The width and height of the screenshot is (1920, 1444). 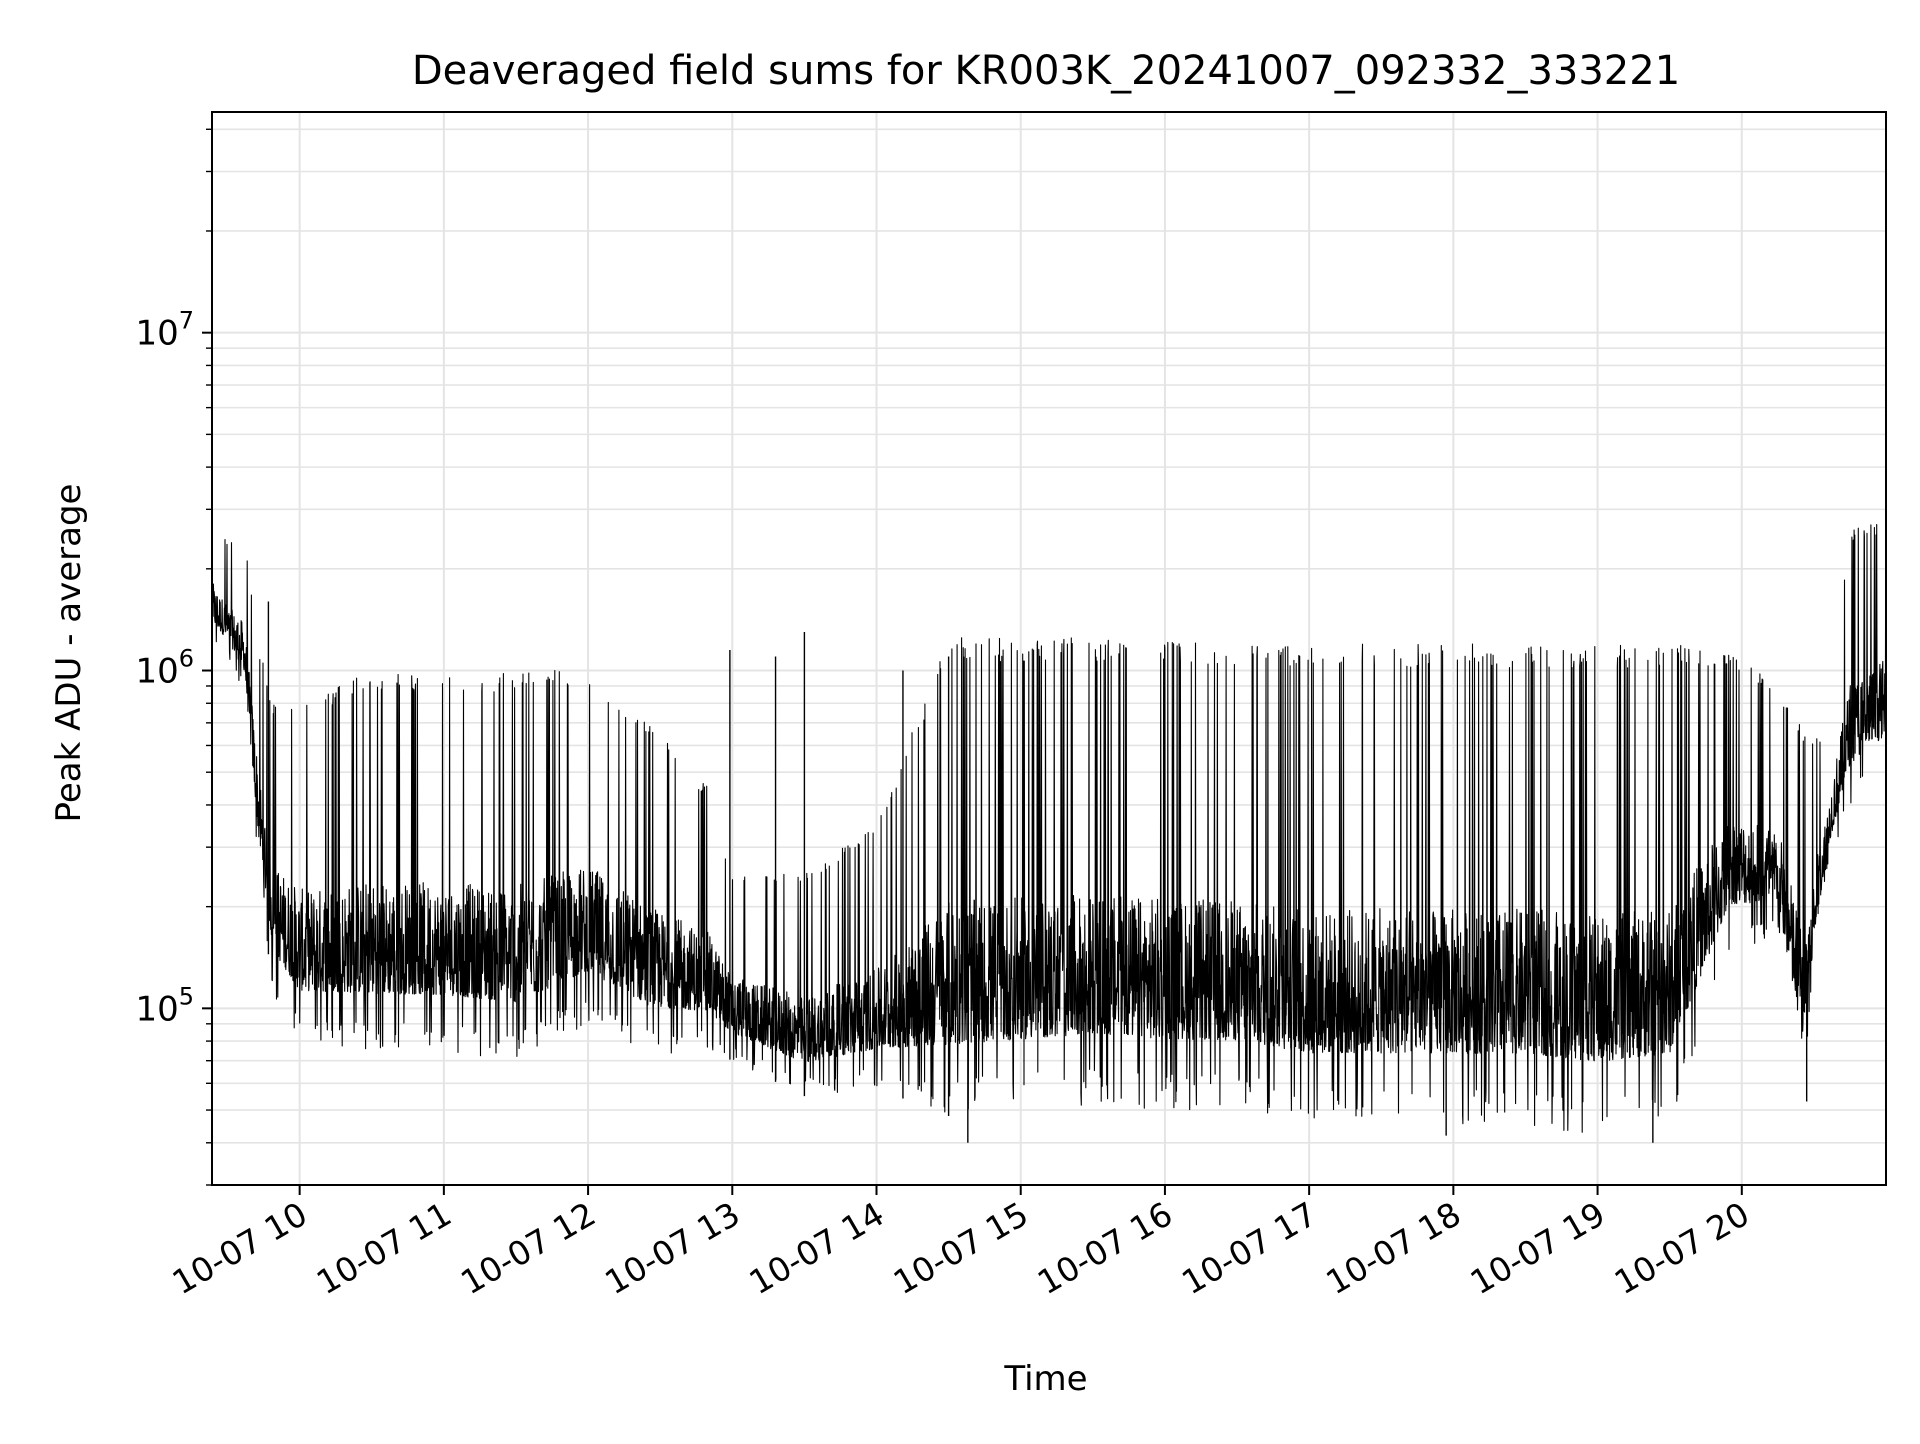 What do you see at coordinates (164, 668) in the screenshot?
I see `y-tick-label: 10⁶` at bounding box center [164, 668].